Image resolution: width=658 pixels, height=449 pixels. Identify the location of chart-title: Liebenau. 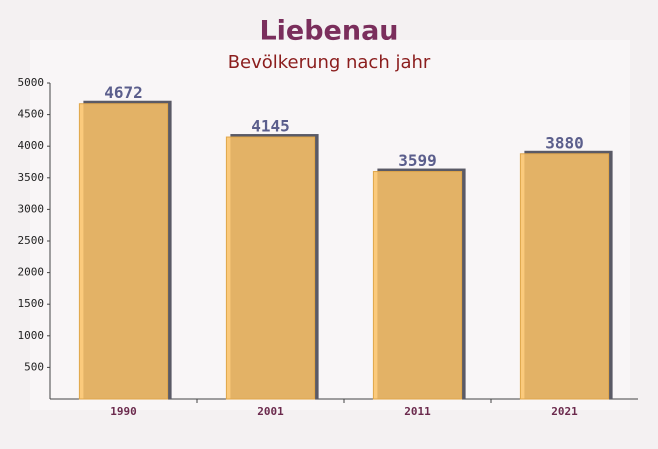
(328, 31).